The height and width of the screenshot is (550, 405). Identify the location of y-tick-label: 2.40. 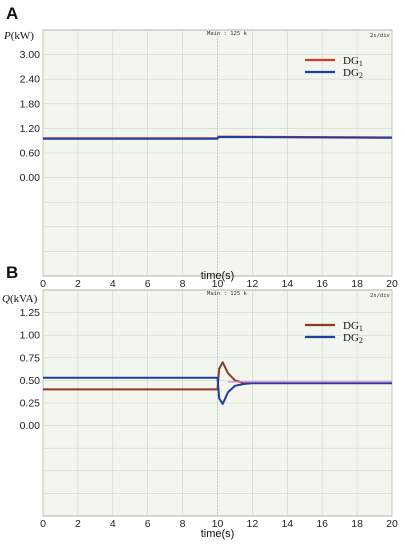
(30, 80).